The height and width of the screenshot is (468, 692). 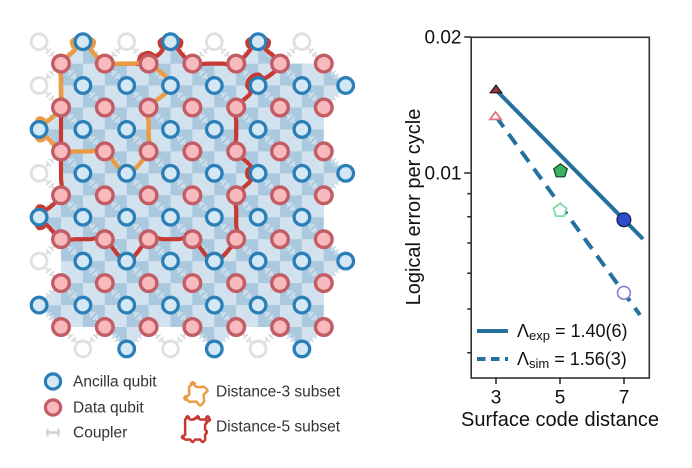 I want to click on svg-text: Ancilla qubit, so click(x=115, y=382).